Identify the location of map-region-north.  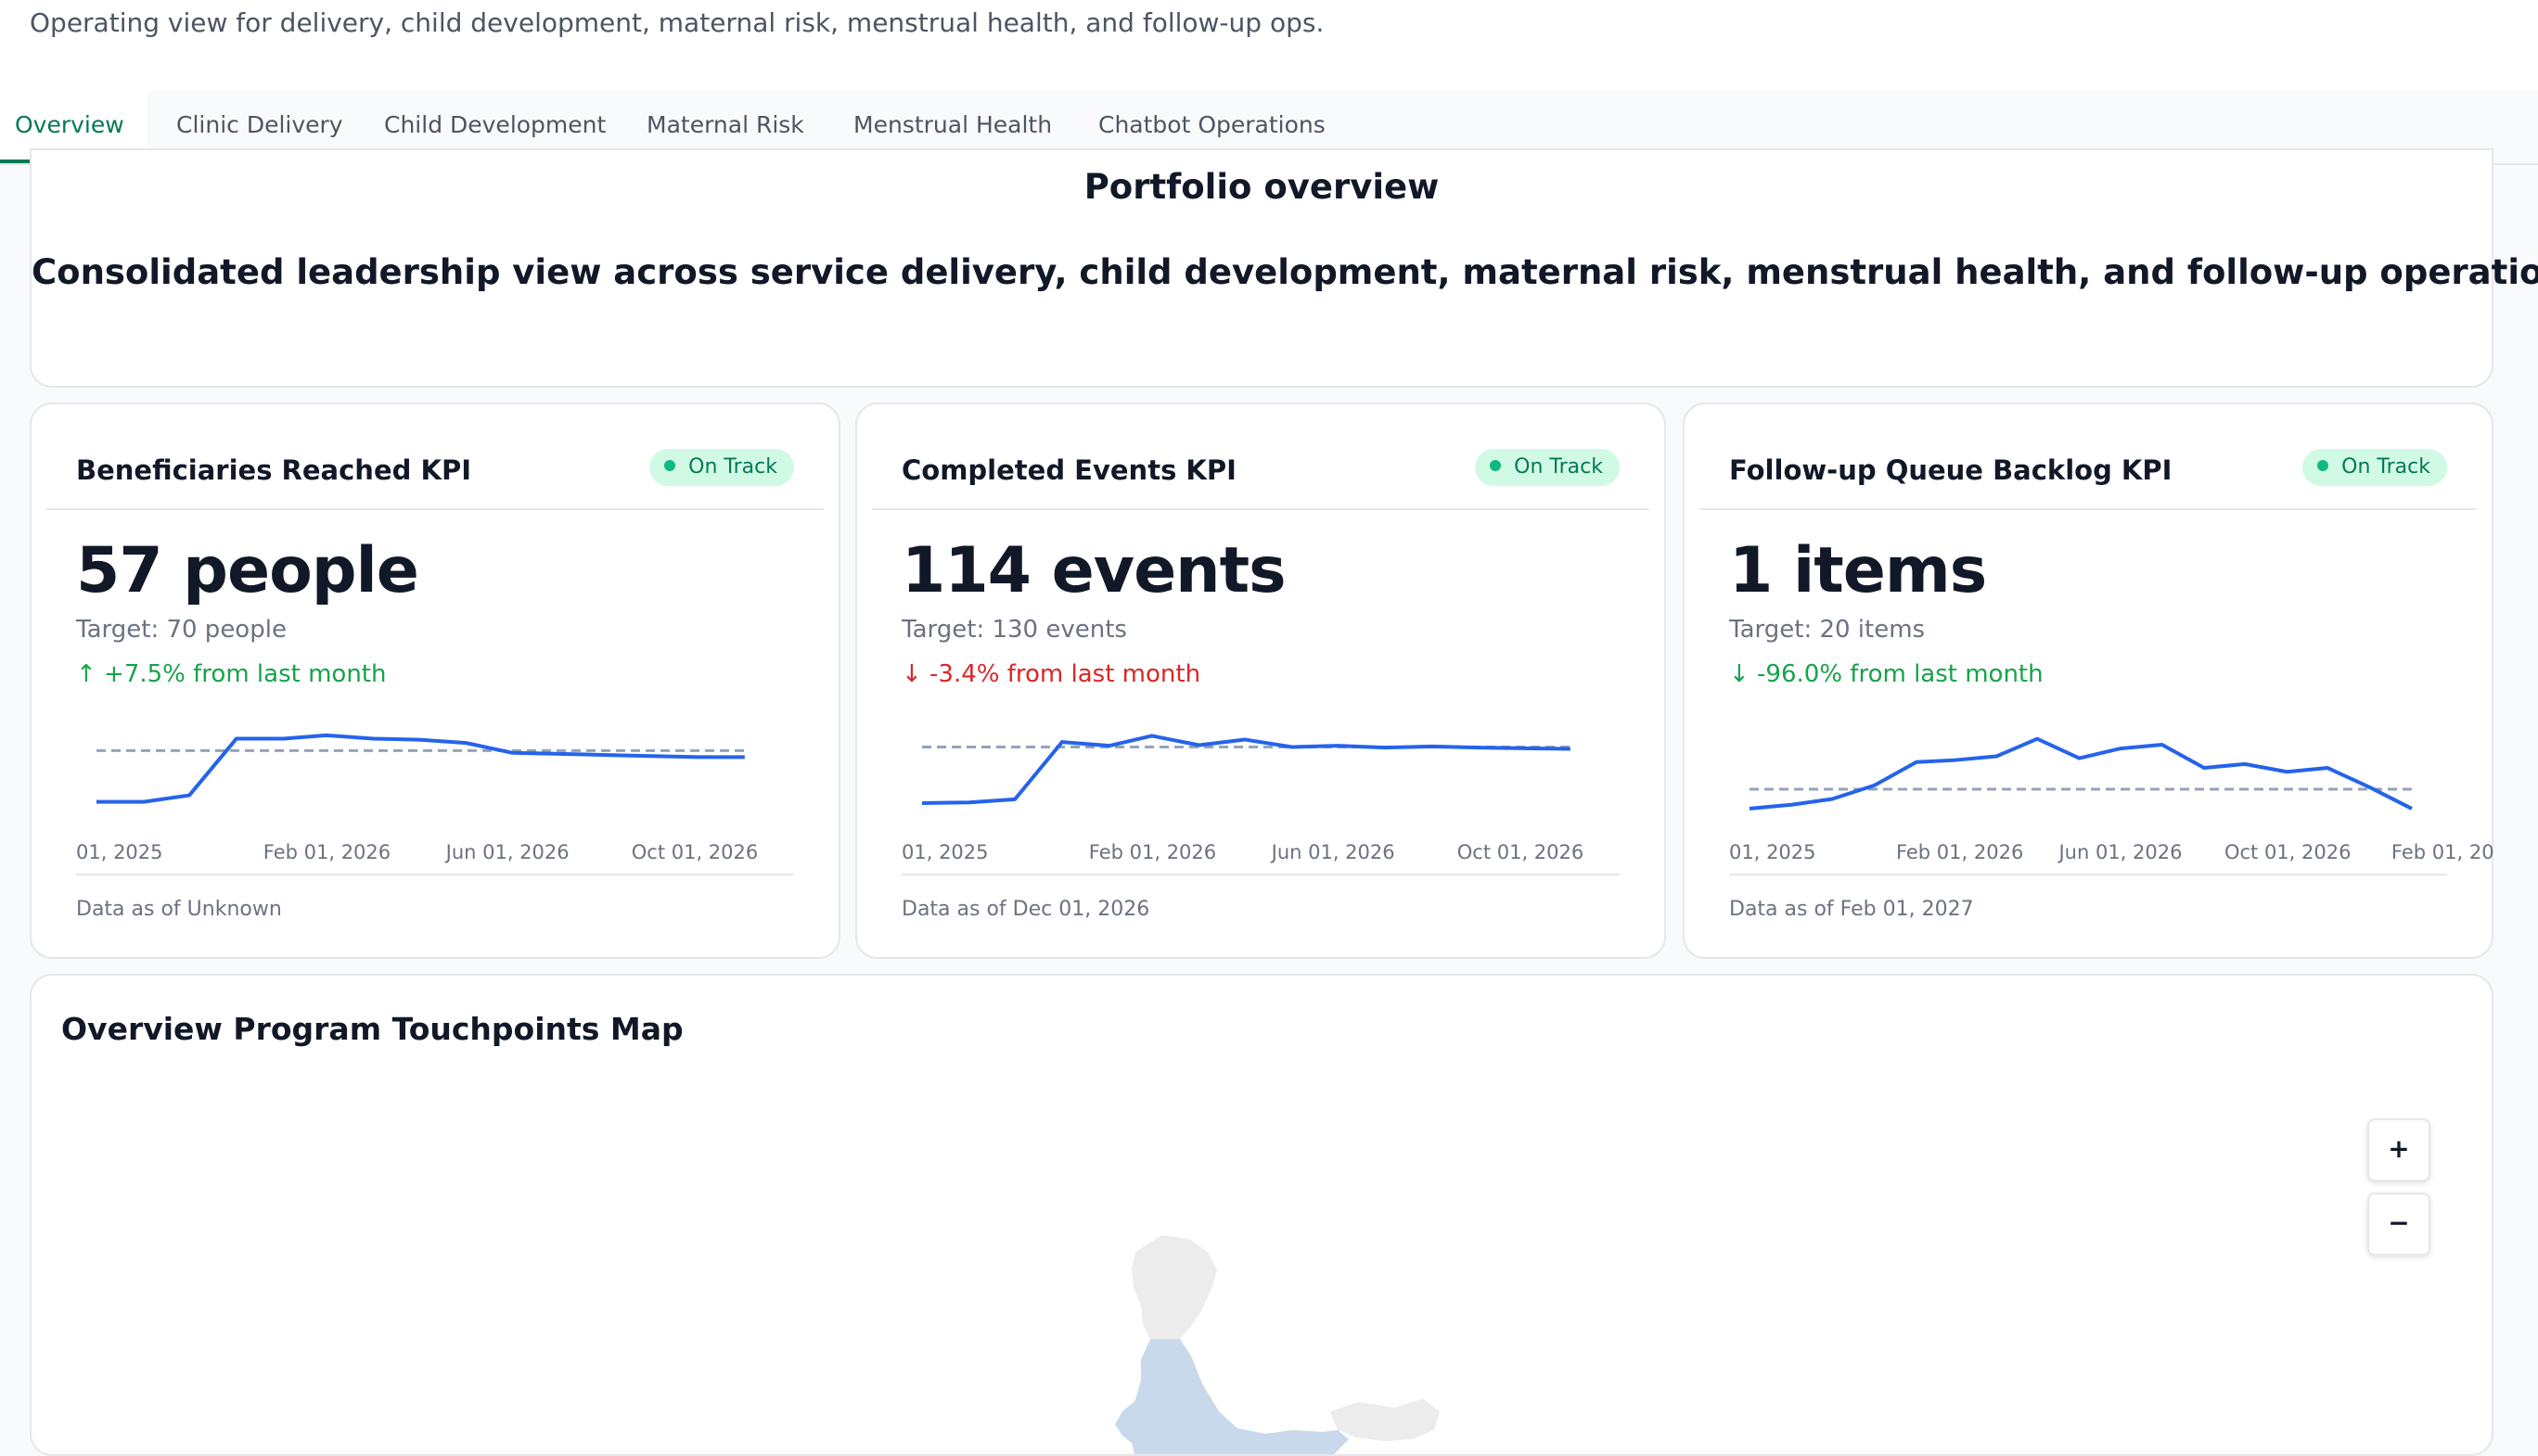
(1174, 1290).